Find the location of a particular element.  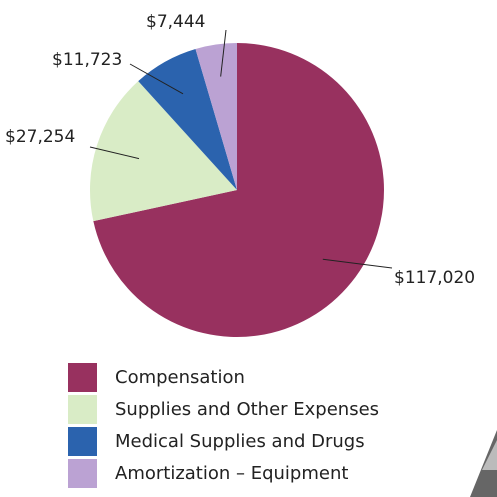

value-label: $7,444 is located at coordinates (175, 22).